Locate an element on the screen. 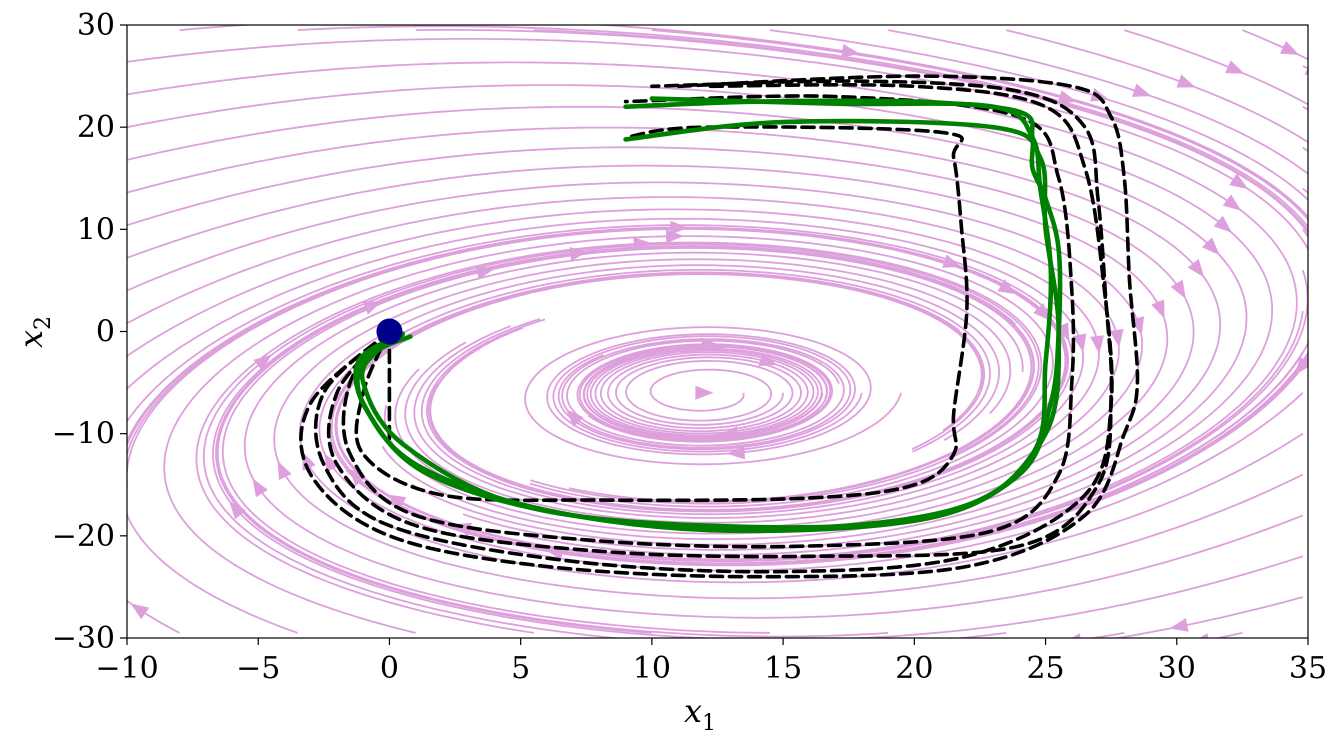 The image size is (1336, 736). x-tick-label: 10 is located at coordinates (652, 668).